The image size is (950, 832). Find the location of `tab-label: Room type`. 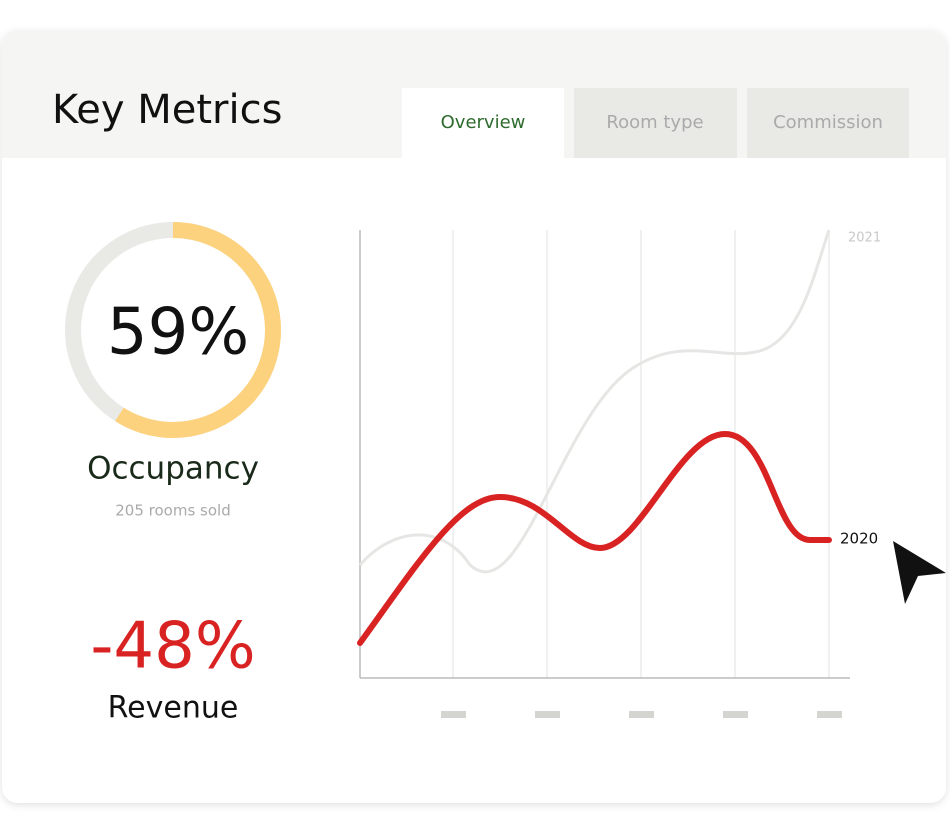

tab-label: Room type is located at coordinates (654, 122).